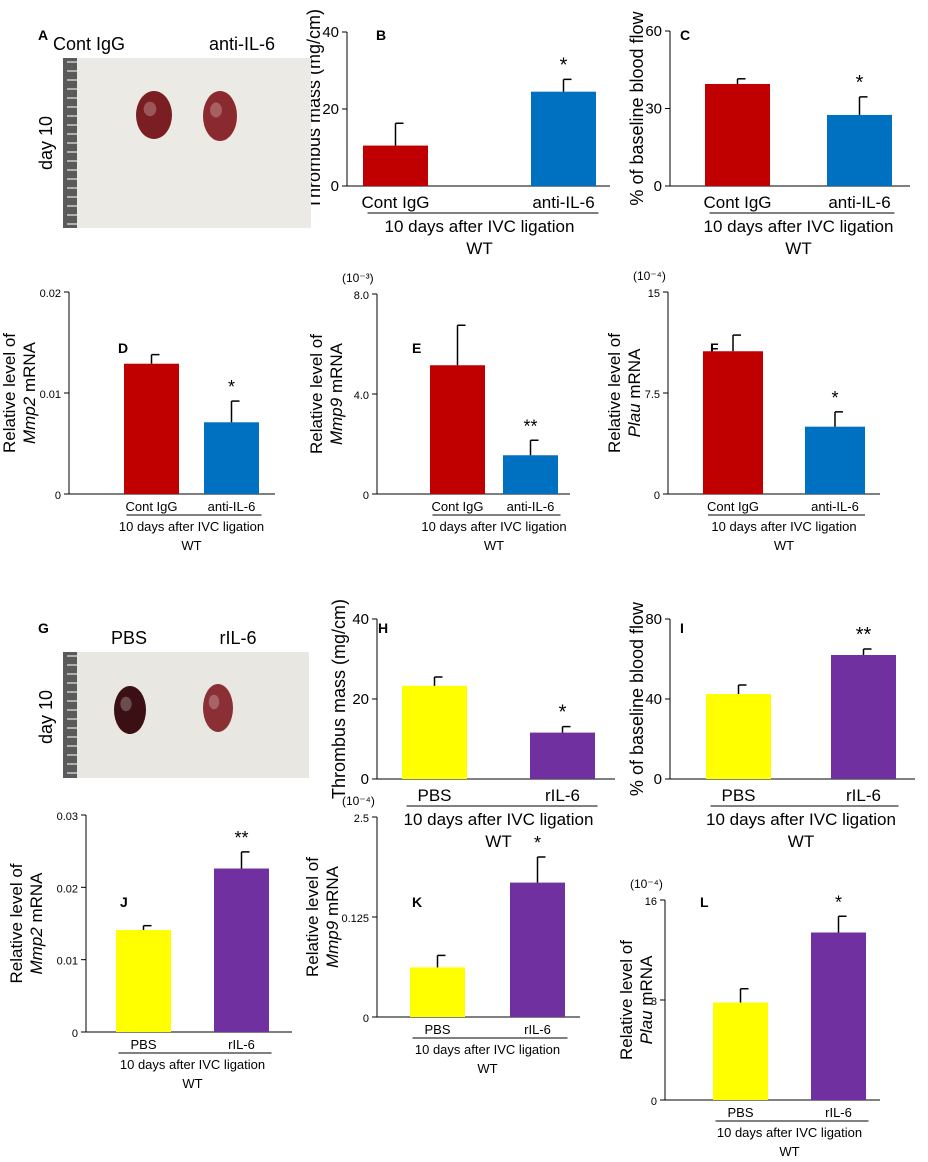  Describe the element at coordinates (704, 902) in the screenshot. I see `panel-letter: L` at that location.